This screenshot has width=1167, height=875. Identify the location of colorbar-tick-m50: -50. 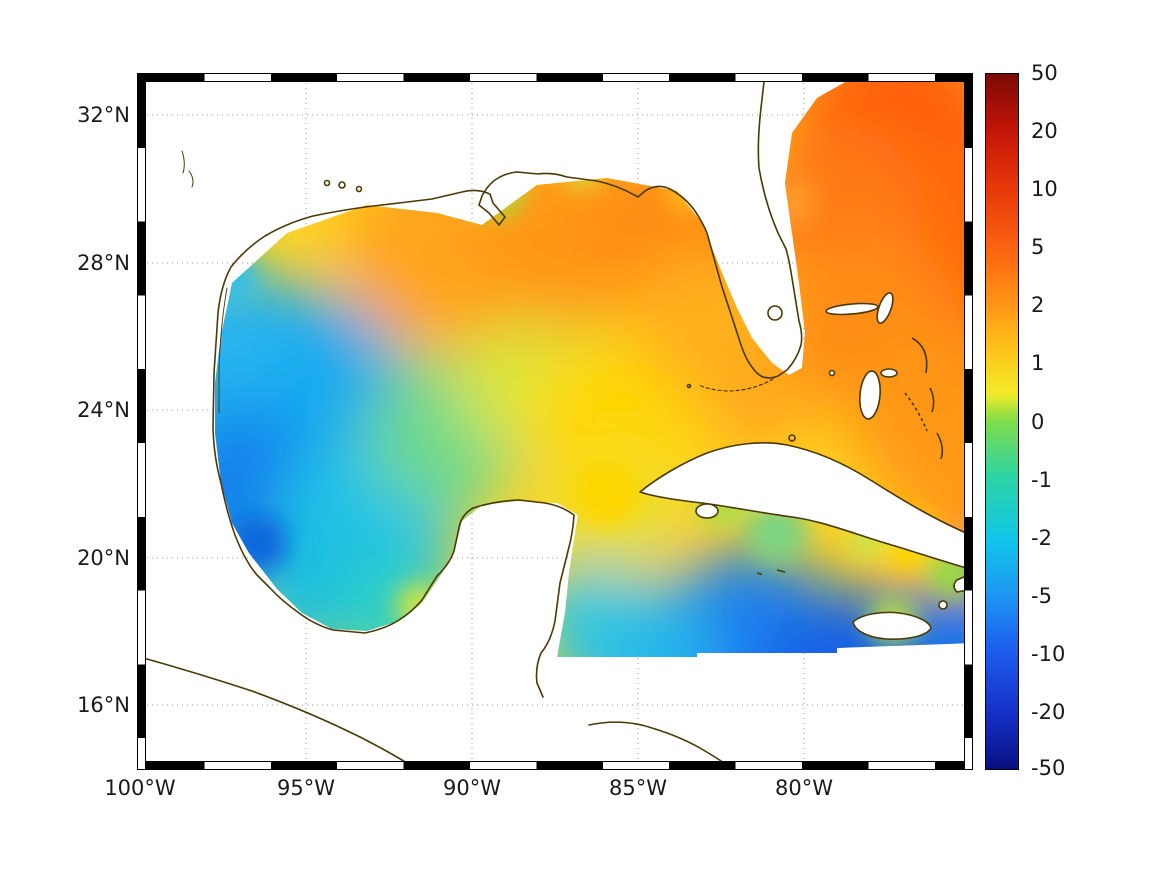
(1048, 768).